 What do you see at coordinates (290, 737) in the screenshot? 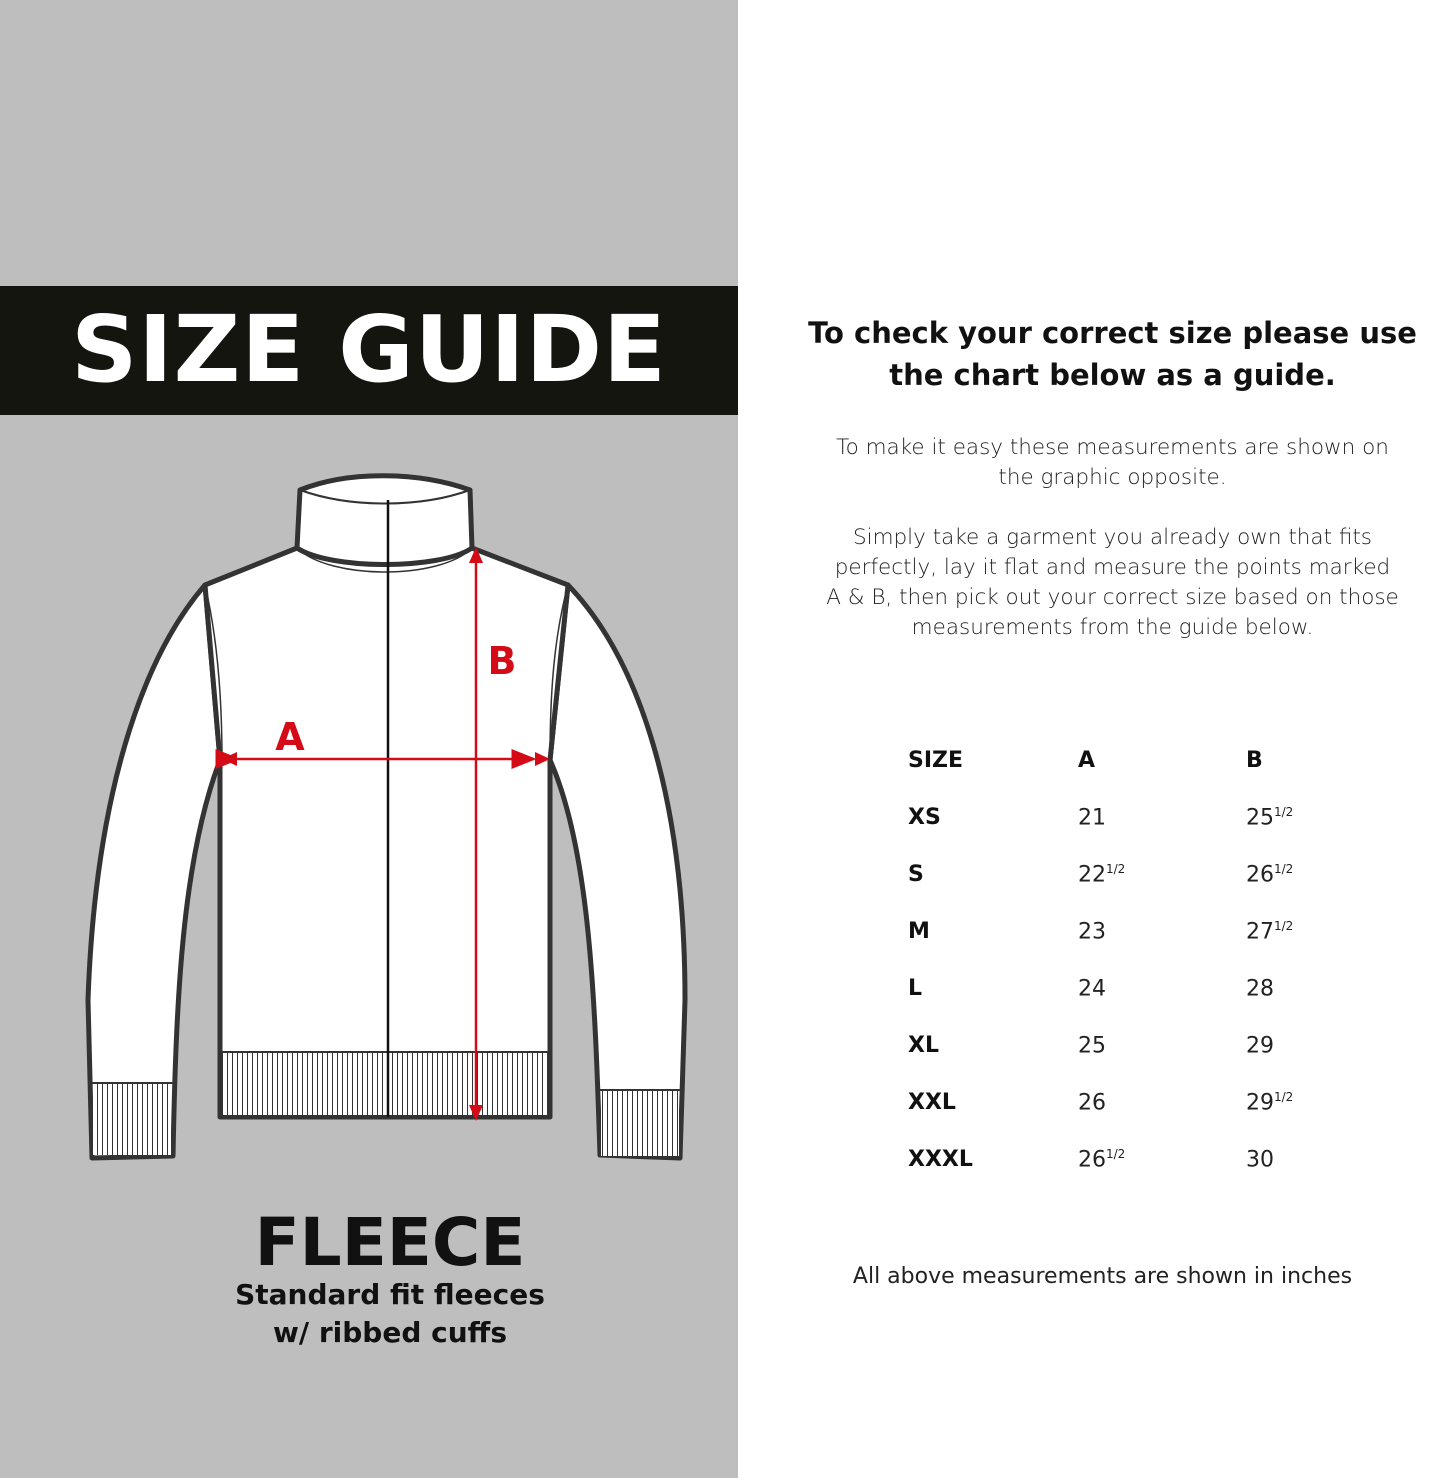
I see `label-a: A` at bounding box center [290, 737].